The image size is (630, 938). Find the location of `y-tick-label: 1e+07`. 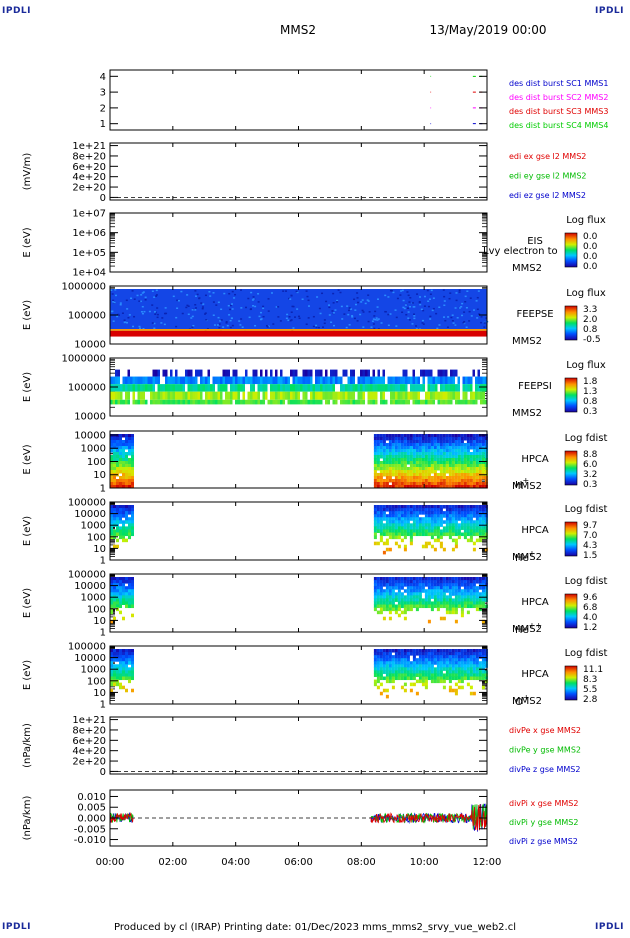

y-tick-label: 1e+07 is located at coordinates (89, 214).